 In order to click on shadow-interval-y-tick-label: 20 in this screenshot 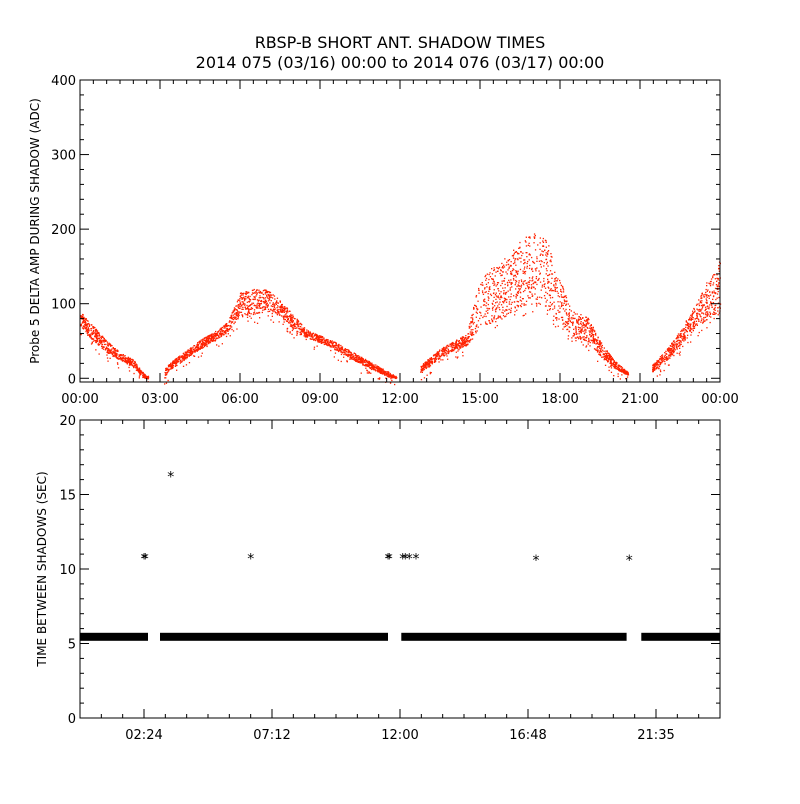, I will do `click(67, 421)`.